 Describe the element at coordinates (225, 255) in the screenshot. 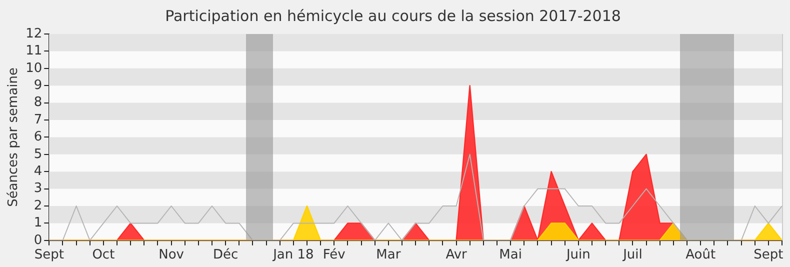

I see `x-tick-label: Déc` at that location.